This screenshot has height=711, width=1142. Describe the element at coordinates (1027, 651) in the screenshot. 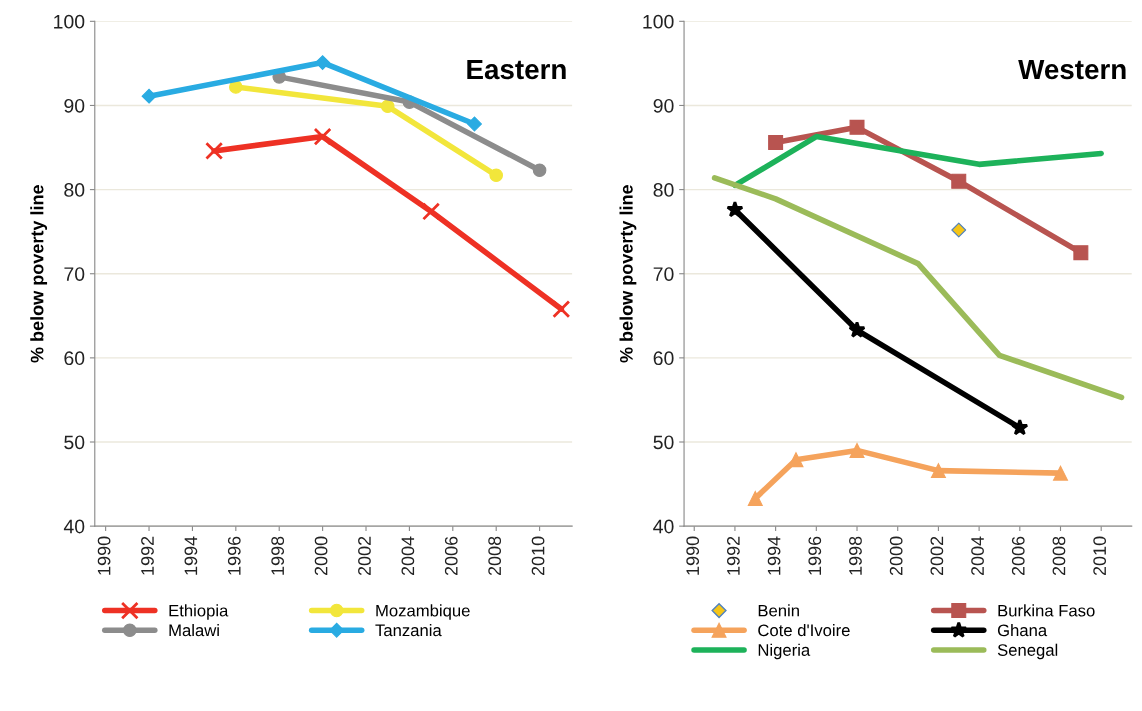

I see `legend-label: Senegal` at that location.